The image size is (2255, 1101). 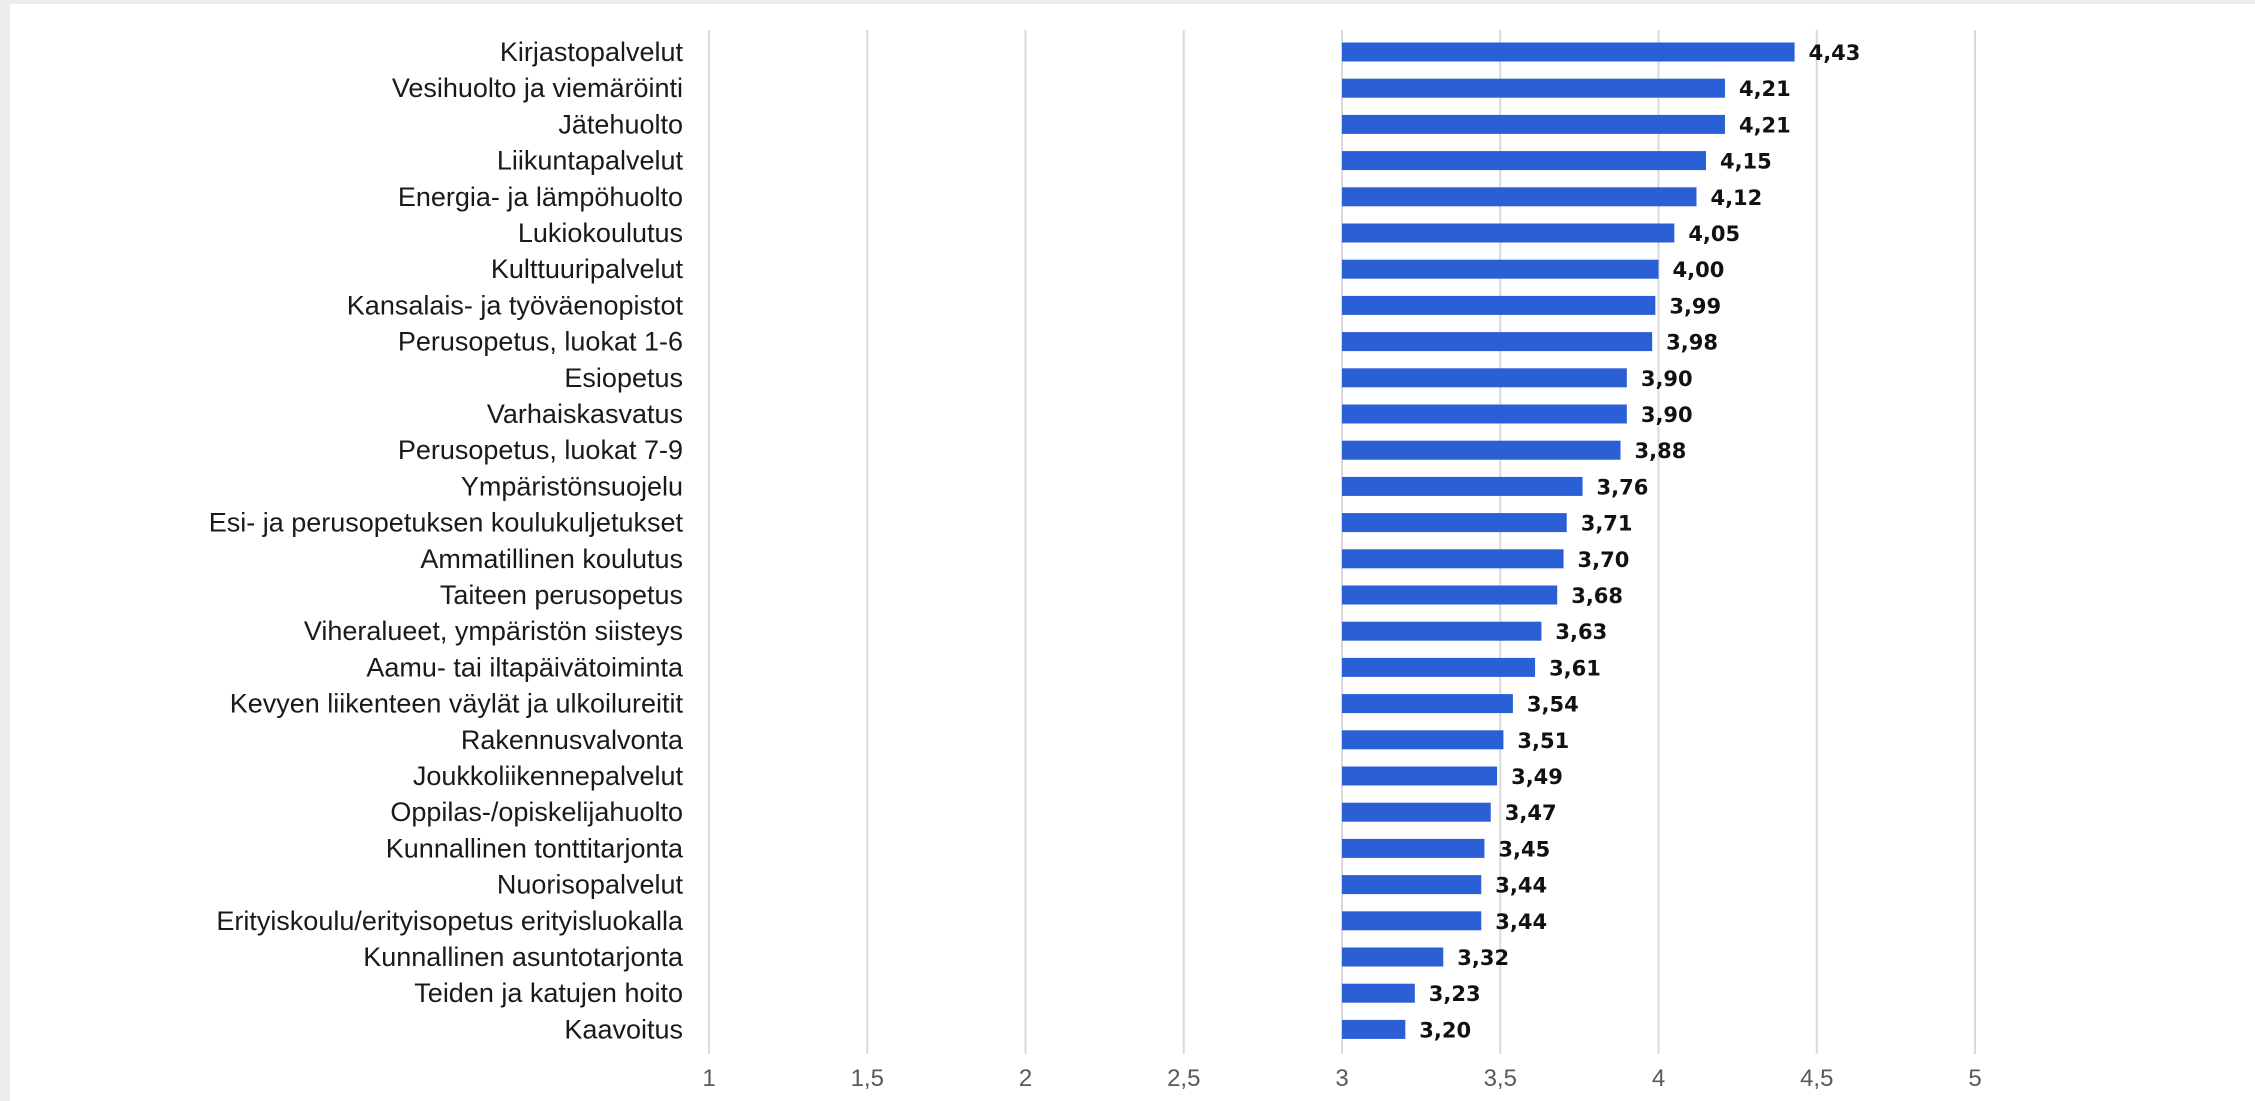 What do you see at coordinates (1597, 596) in the screenshot?
I see `data-label: 3,68` at bounding box center [1597, 596].